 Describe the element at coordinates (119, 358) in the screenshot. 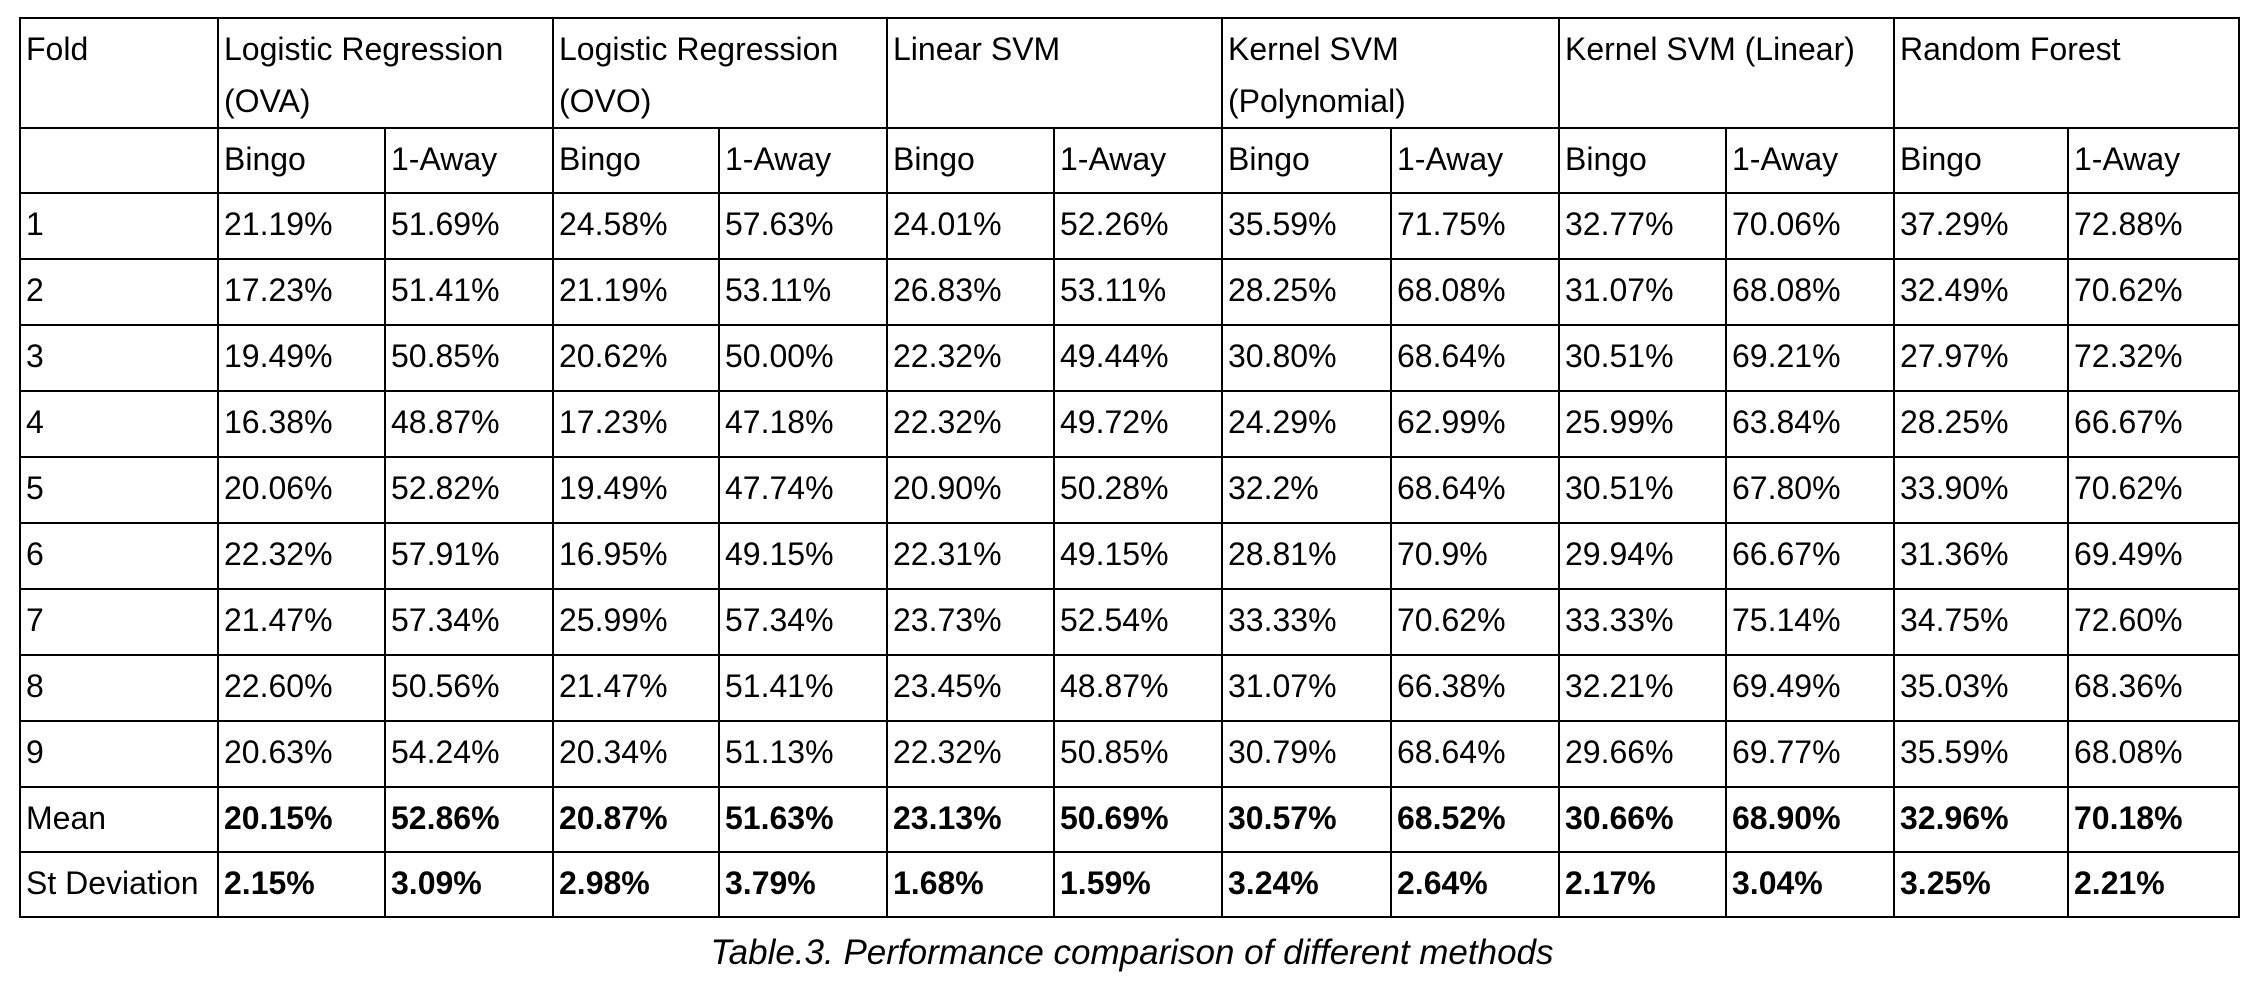

I see `fold-label: 3` at that location.